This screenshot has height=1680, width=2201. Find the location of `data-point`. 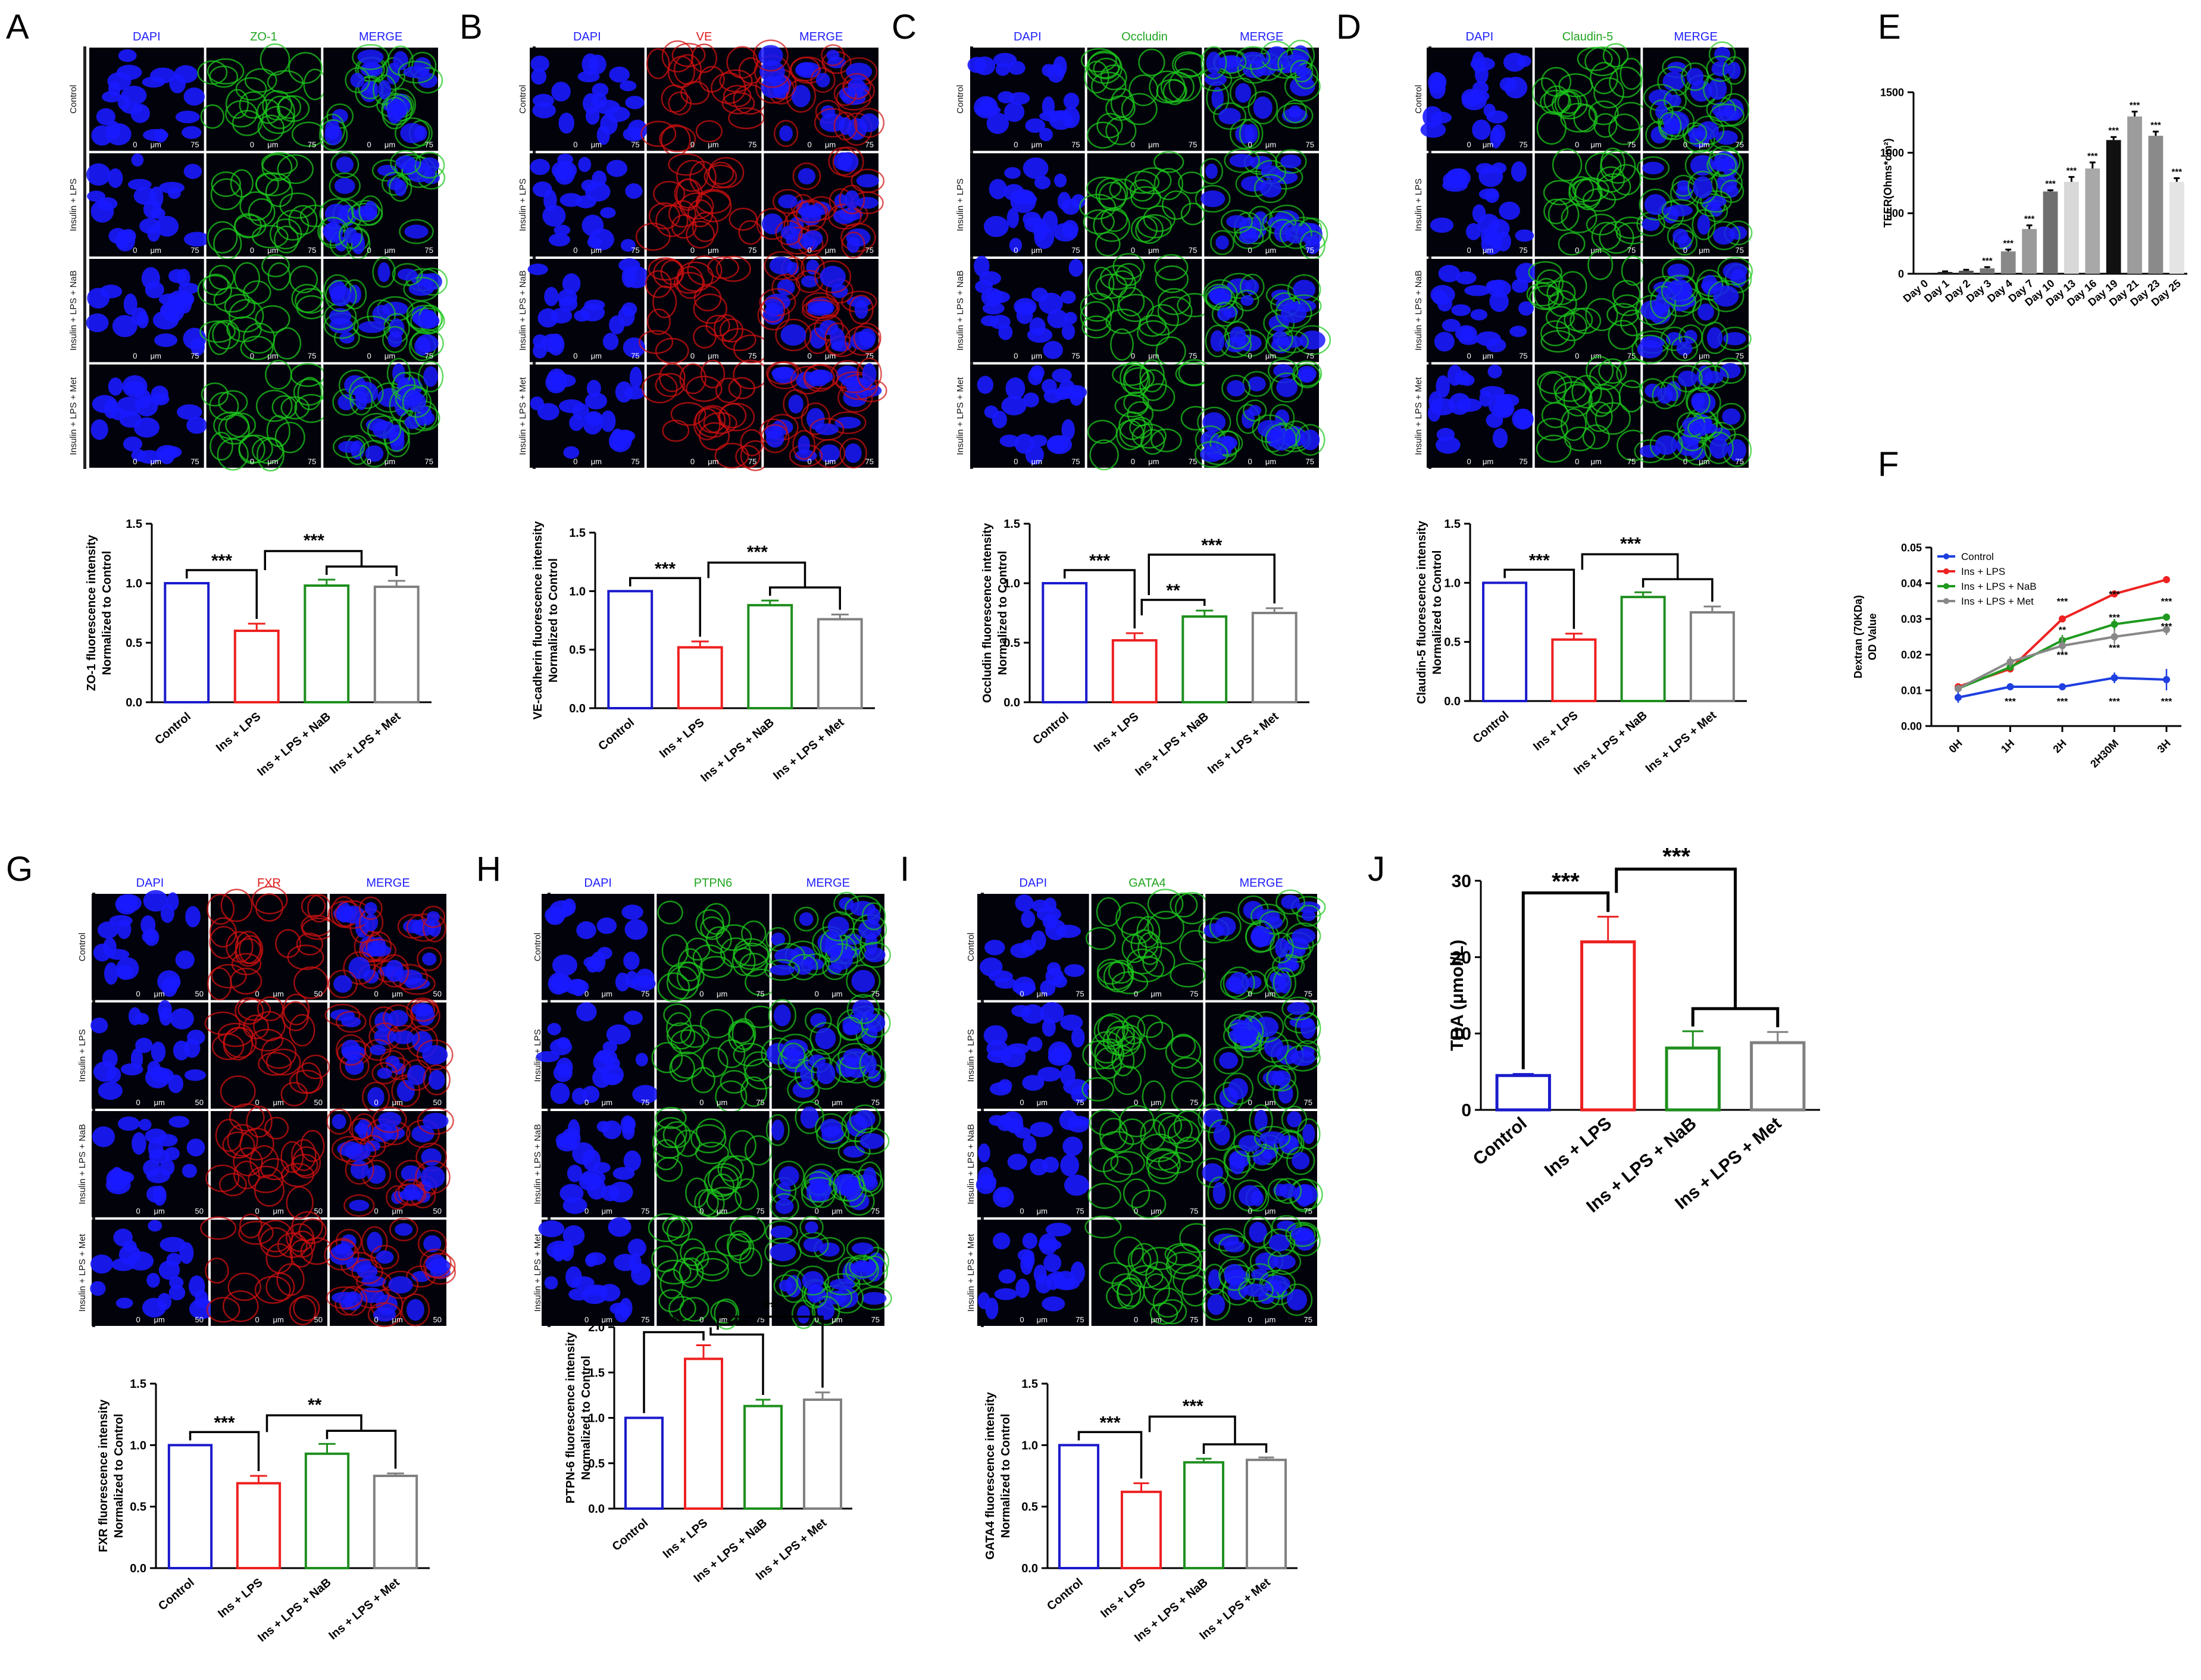

data-point is located at coordinates (2114, 625).